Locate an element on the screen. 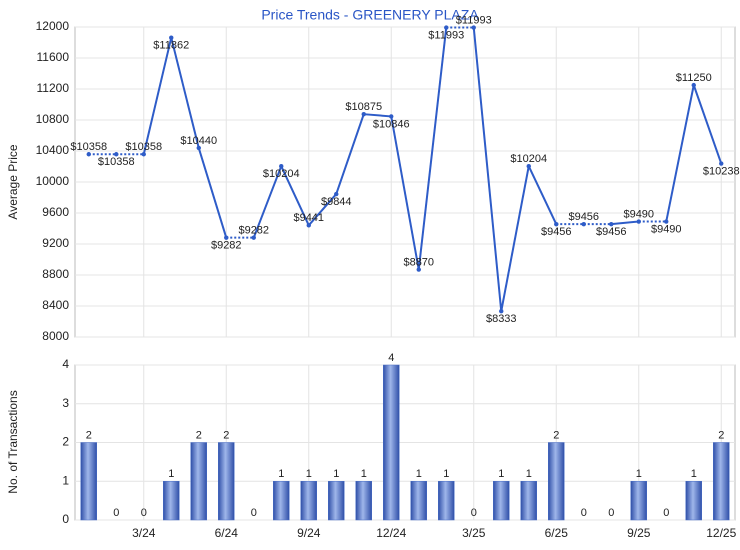 The width and height of the screenshot is (740, 550). x-tick-label: 3/24 is located at coordinates (144, 533).